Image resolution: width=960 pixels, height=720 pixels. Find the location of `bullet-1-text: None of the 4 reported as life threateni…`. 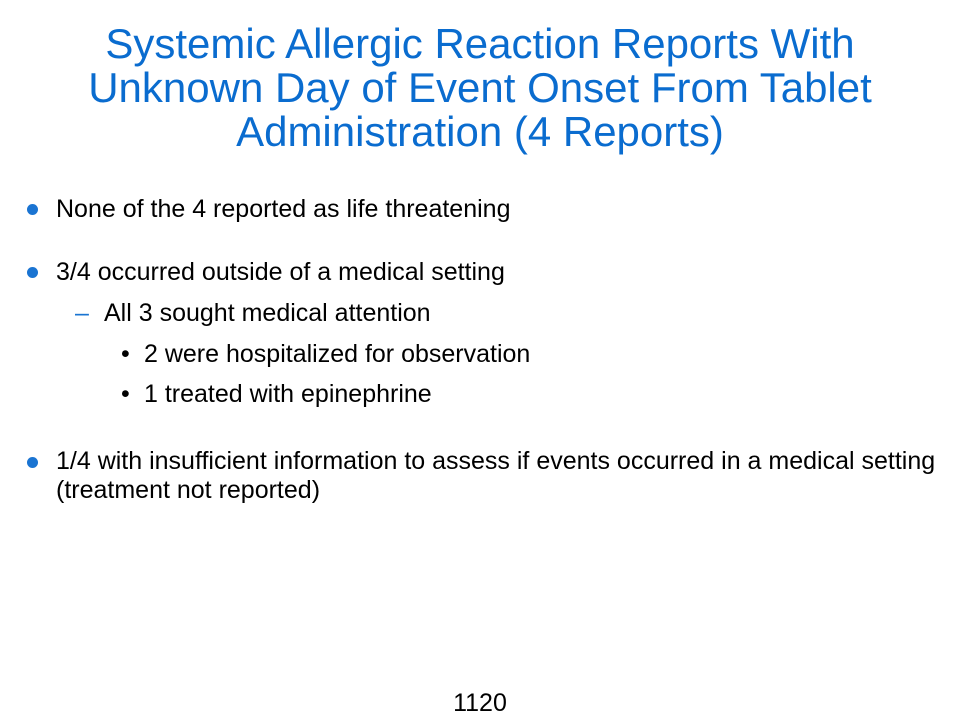

bullet-1-text: None of the 4 reported as life threateni… is located at coordinates (283, 209).